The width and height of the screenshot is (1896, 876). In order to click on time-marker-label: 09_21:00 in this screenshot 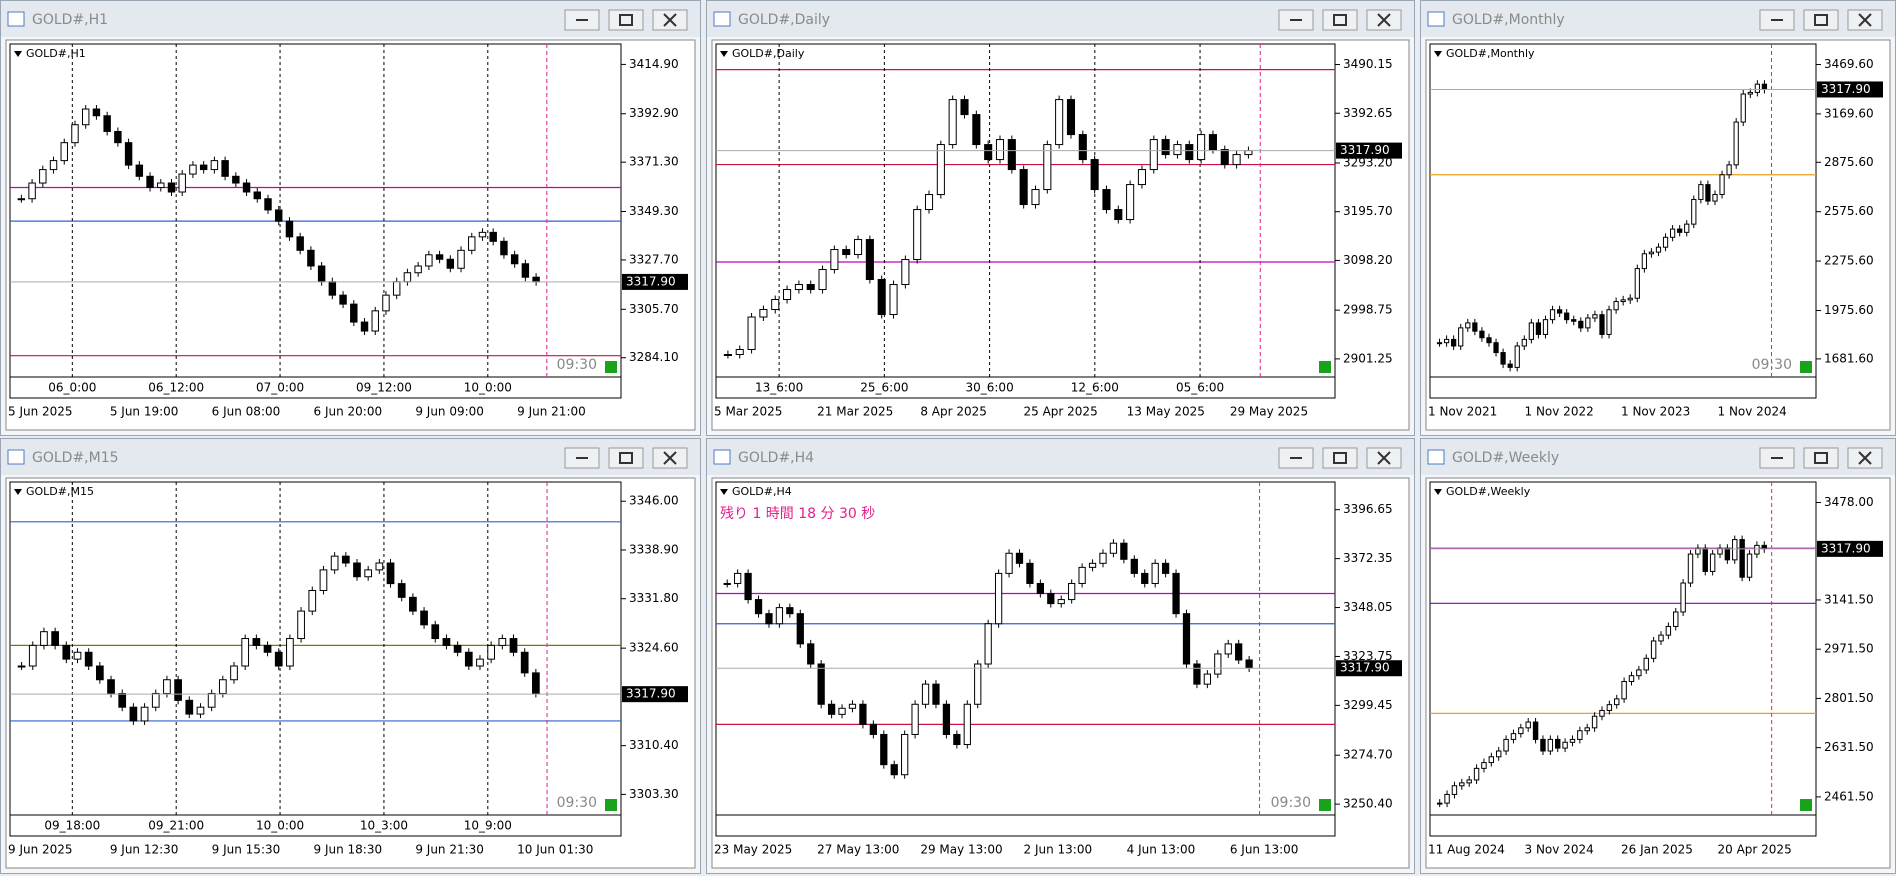, I will do `click(176, 826)`.